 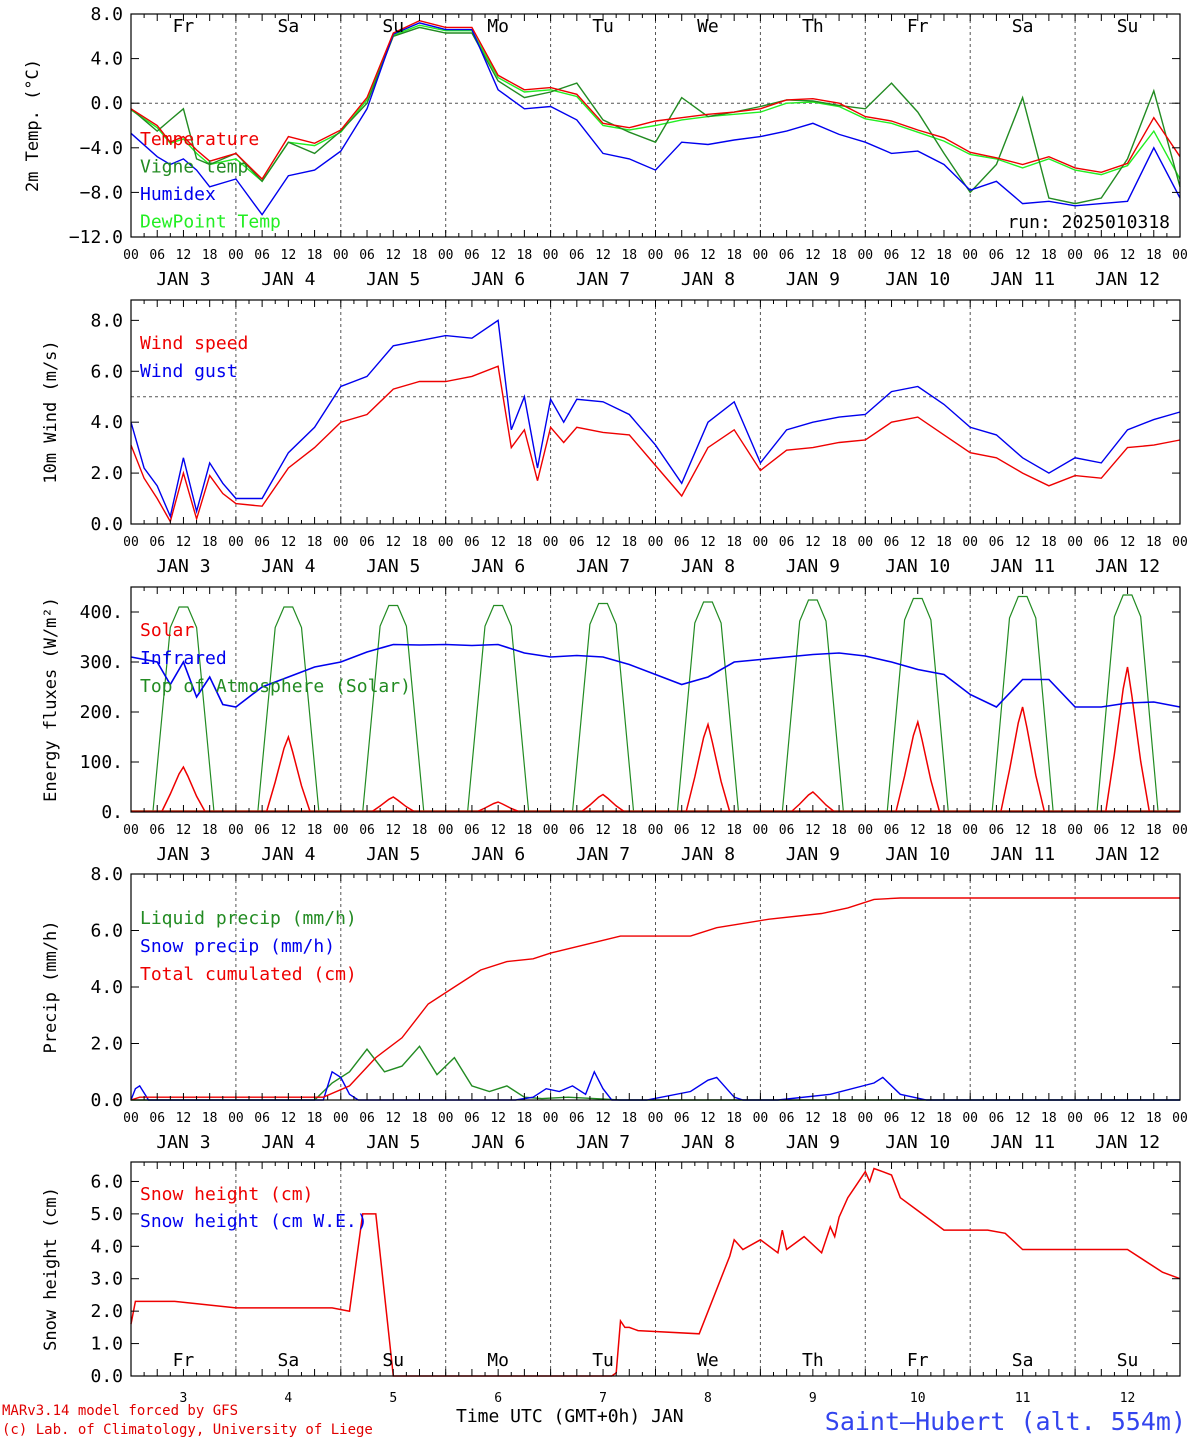 What do you see at coordinates (178, 194) in the screenshot?
I see `legend-entry: Humidex` at bounding box center [178, 194].